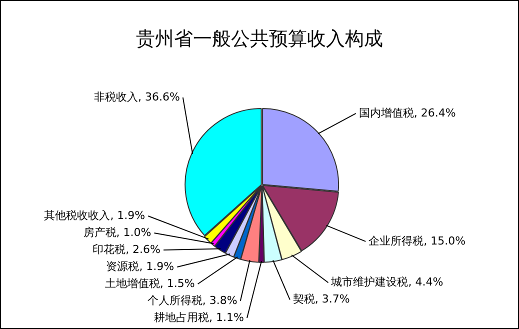 This screenshot has height=329, width=519. Describe the element at coordinates (140, 266) in the screenshot. I see `slice-label: 资源税, 1.9%` at that location.